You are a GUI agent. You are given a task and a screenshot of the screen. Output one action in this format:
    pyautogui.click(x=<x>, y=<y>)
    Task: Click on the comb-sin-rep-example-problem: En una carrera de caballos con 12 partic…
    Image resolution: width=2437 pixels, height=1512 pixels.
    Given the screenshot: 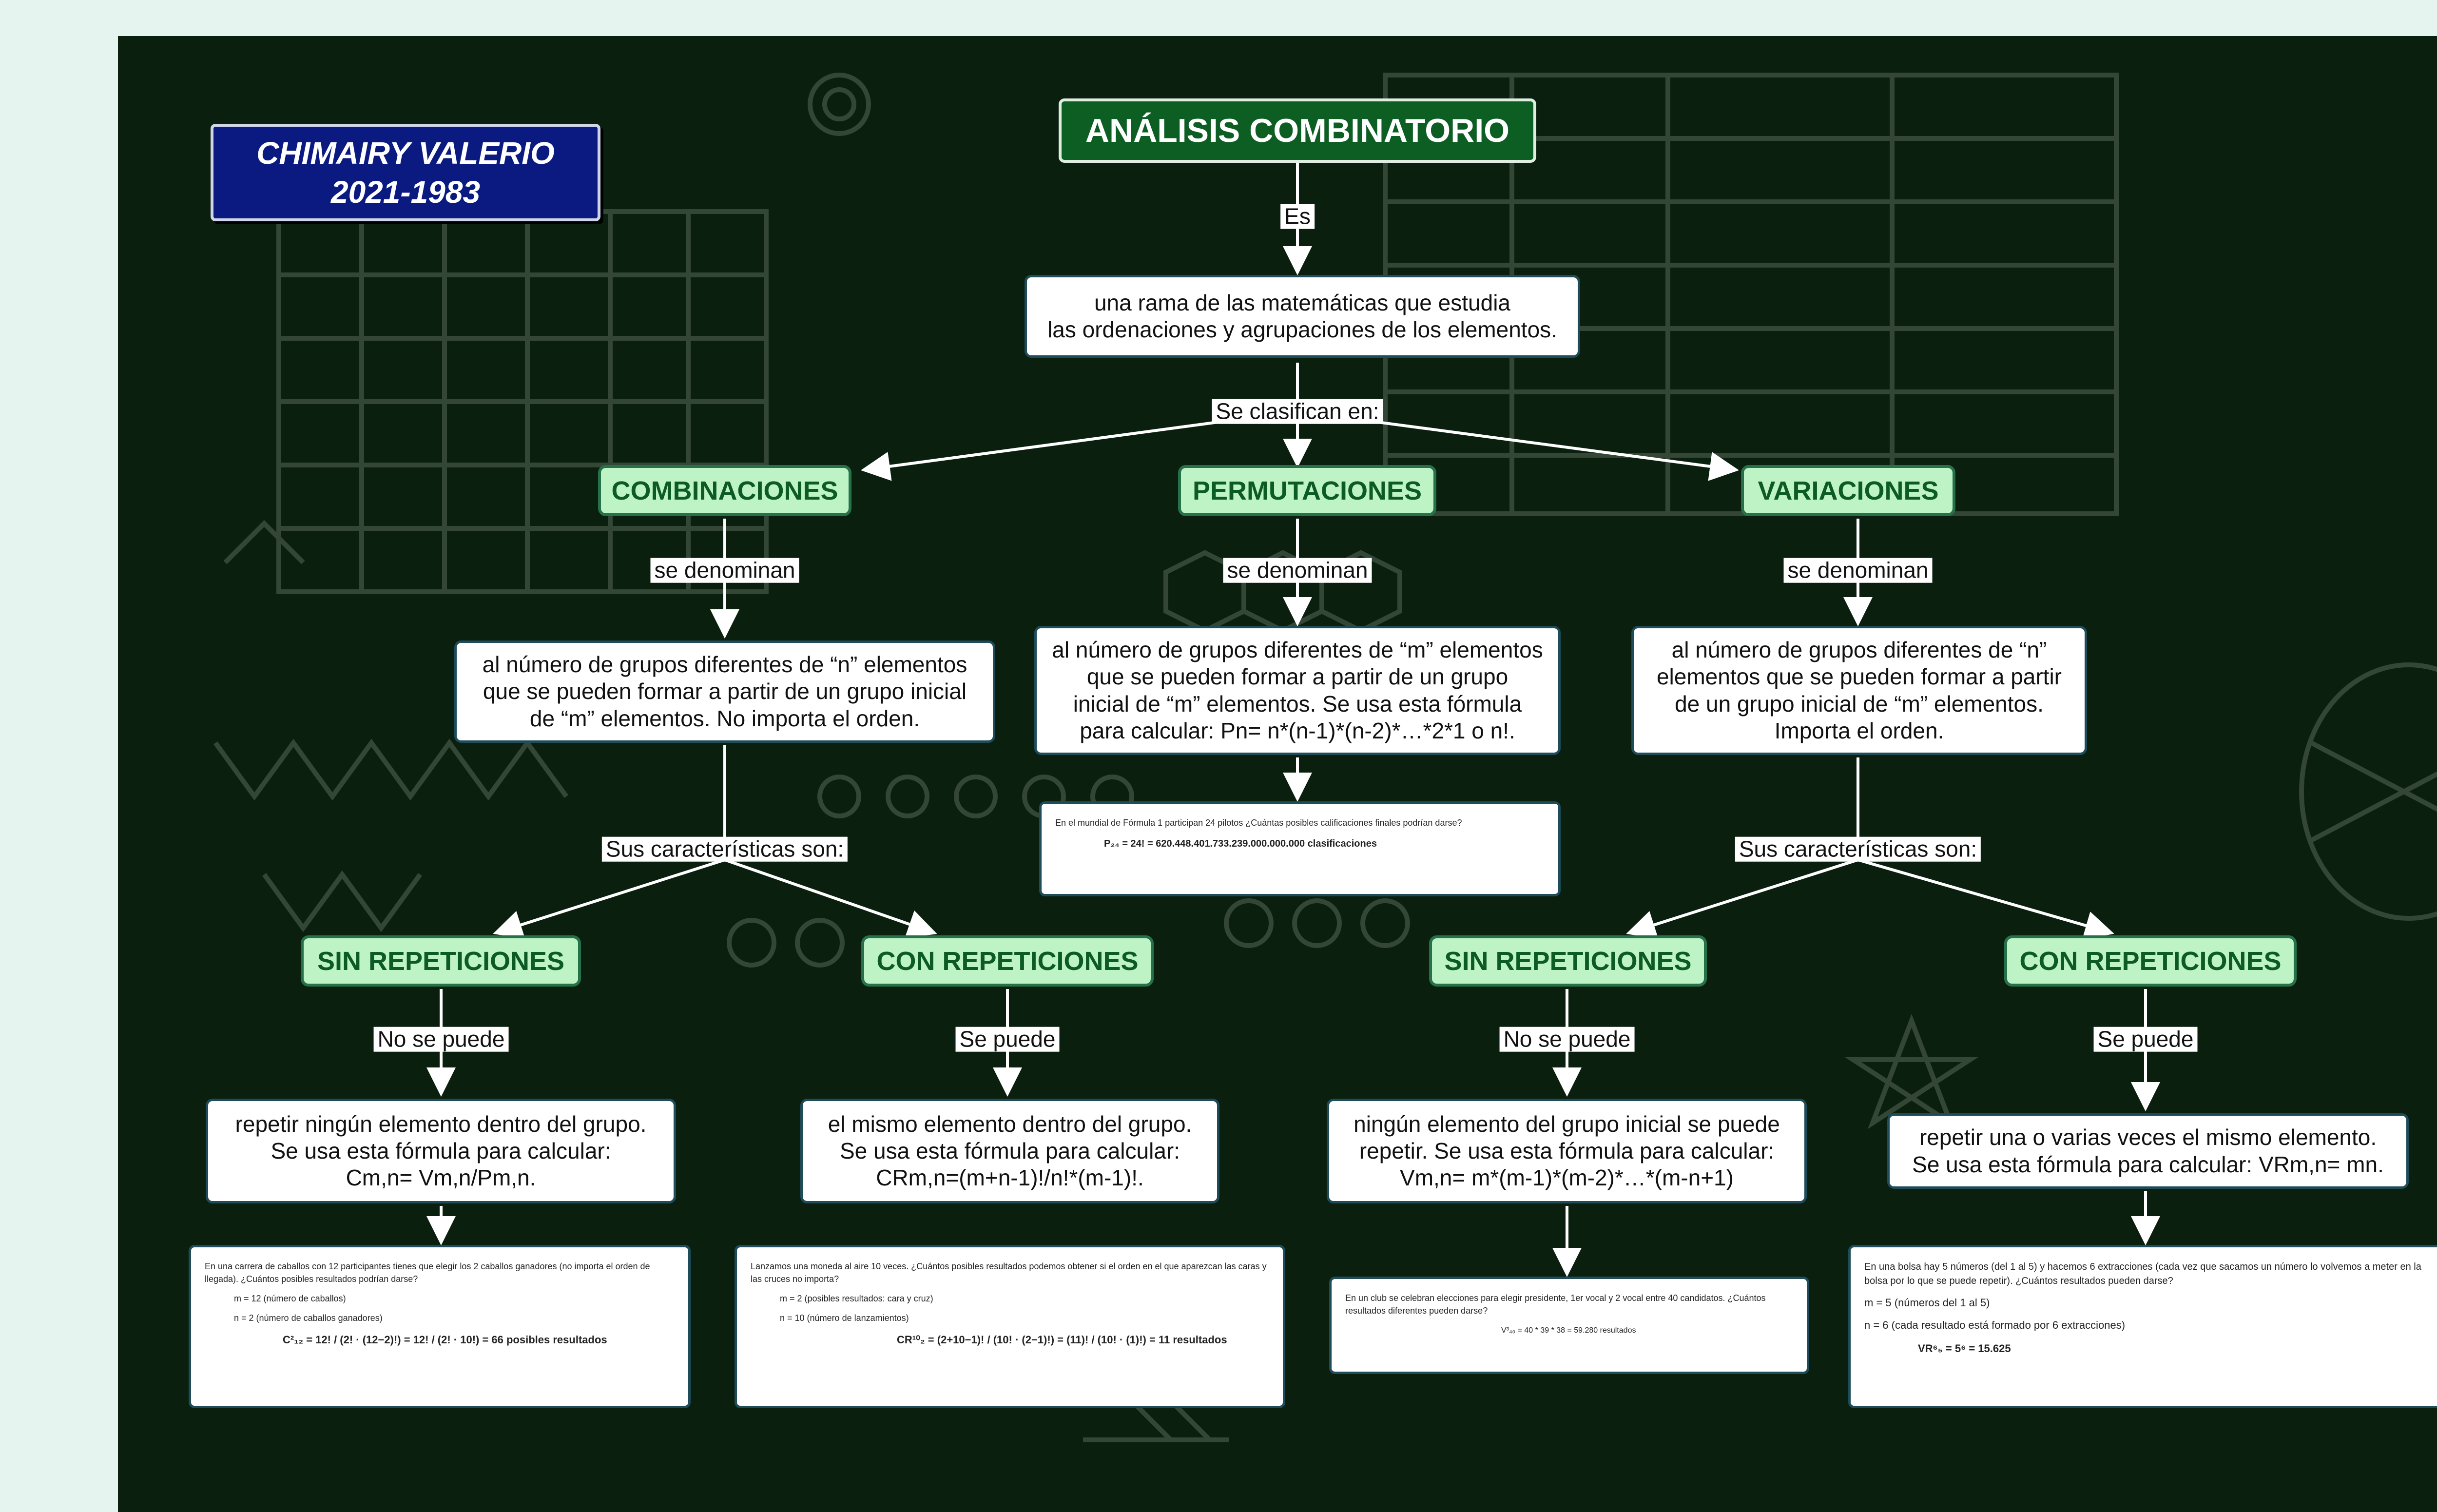 What is the action you would take?
    pyautogui.click(x=428, y=1272)
    